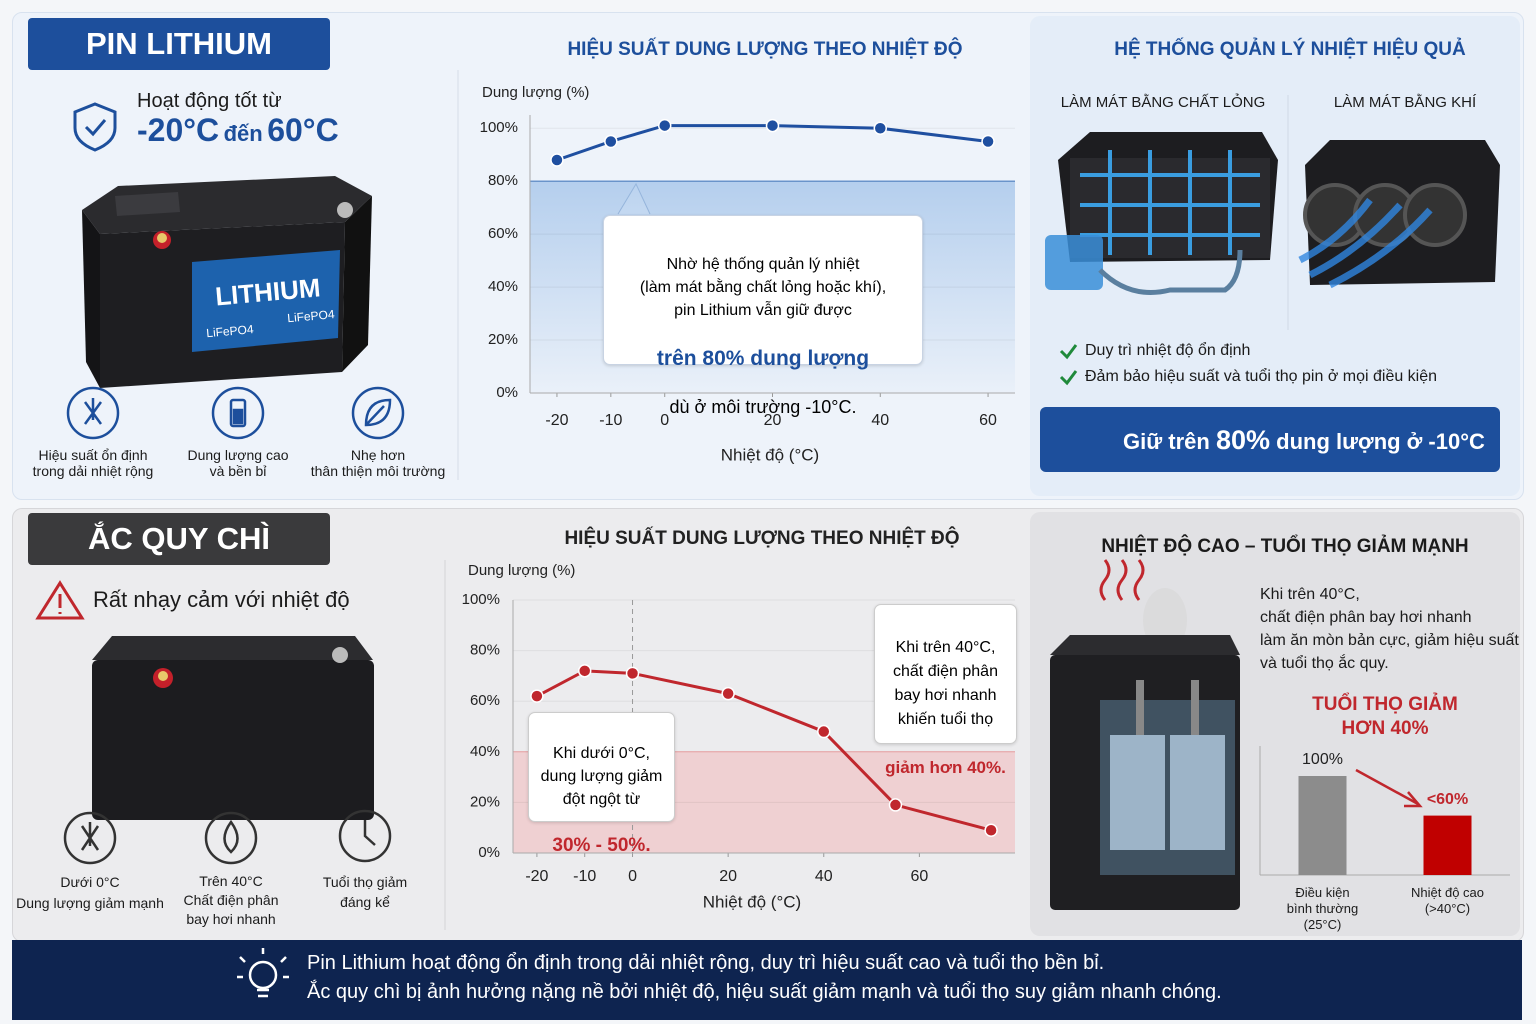  Describe the element at coordinates (1163, 102) in the screenshot. I see `liquid-title: LÀM MÁT BẰNG CHẤT LỎNG` at that location.